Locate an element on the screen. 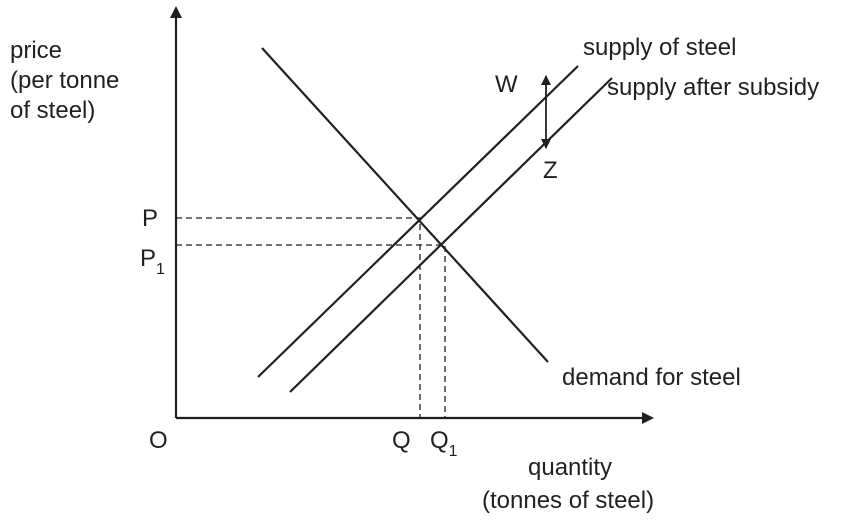 Image resolution: width=868 pixels, height=522 pixels. demand-label: demand for steel is located at coordinates (651, 377).